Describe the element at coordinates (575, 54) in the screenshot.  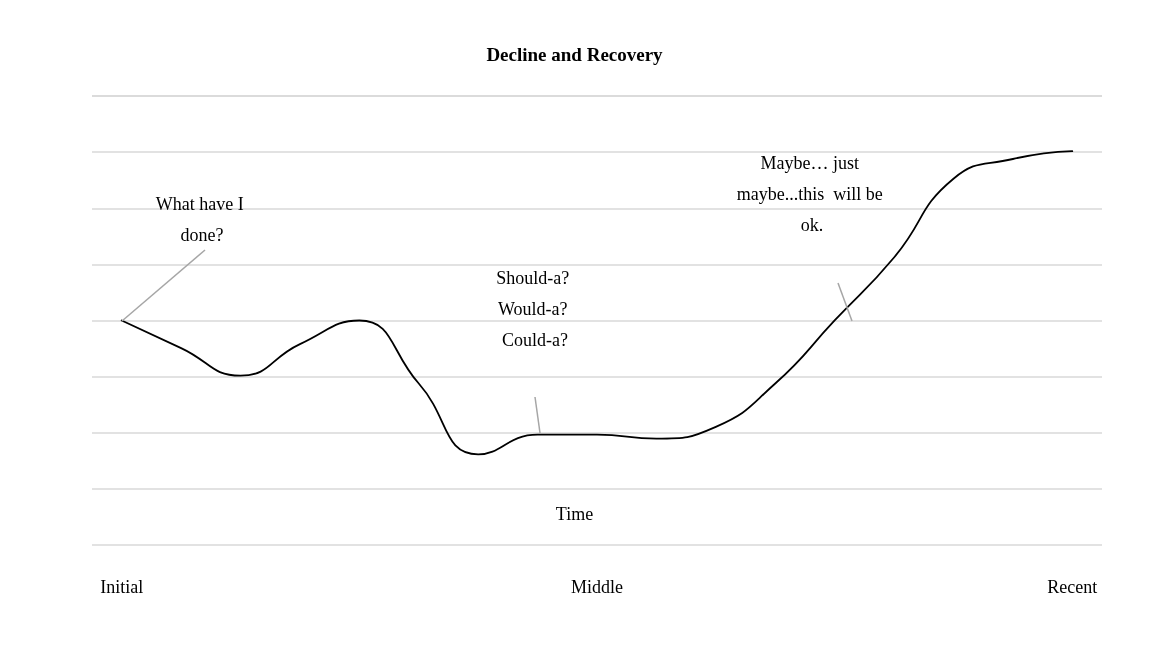
I see `chart-title: Decline and Recovery` at that location.